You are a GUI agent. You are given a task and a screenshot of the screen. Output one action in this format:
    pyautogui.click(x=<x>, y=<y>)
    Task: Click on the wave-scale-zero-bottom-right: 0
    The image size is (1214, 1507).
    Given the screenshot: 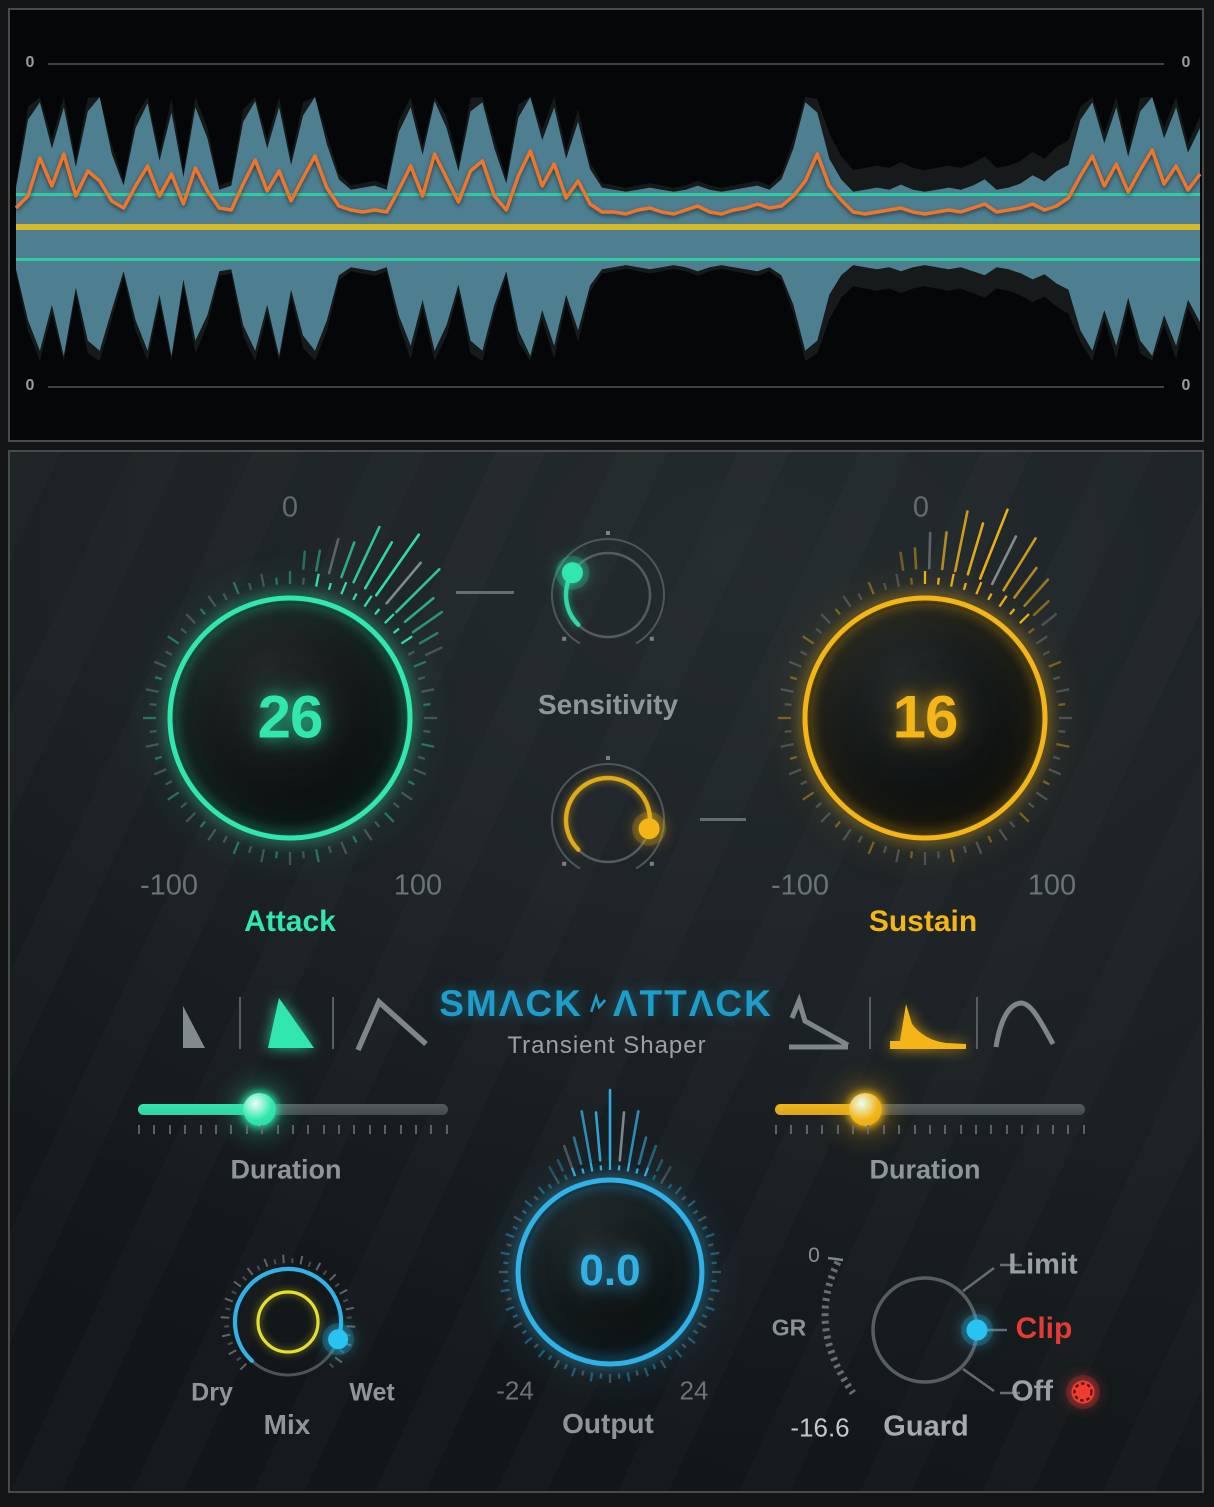 What is the action you would take?
    pyautogui.click(x=1186, y=385)
    